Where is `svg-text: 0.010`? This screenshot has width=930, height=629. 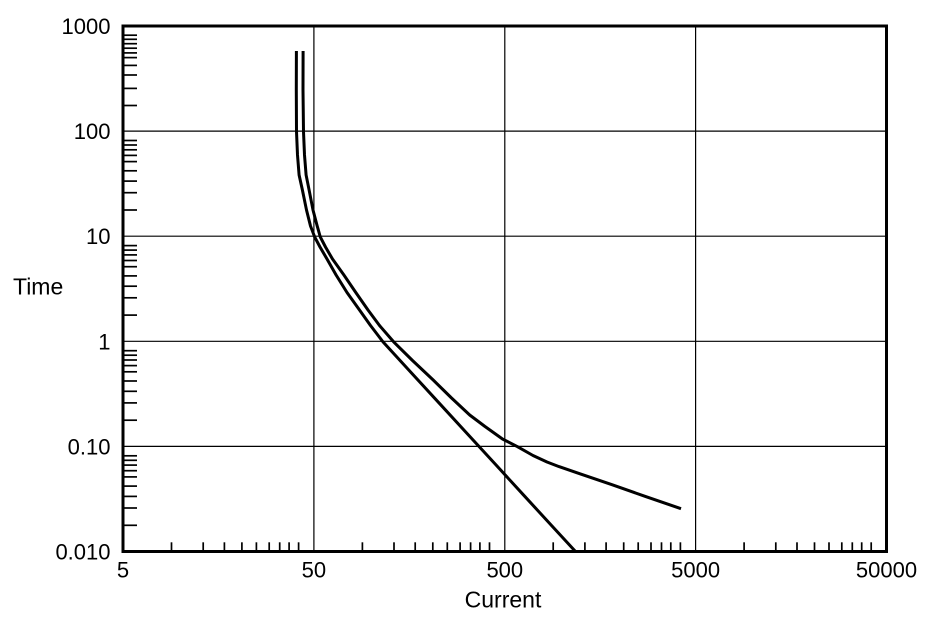 svg-text: 0.010 is located at coordinates (82, 552).